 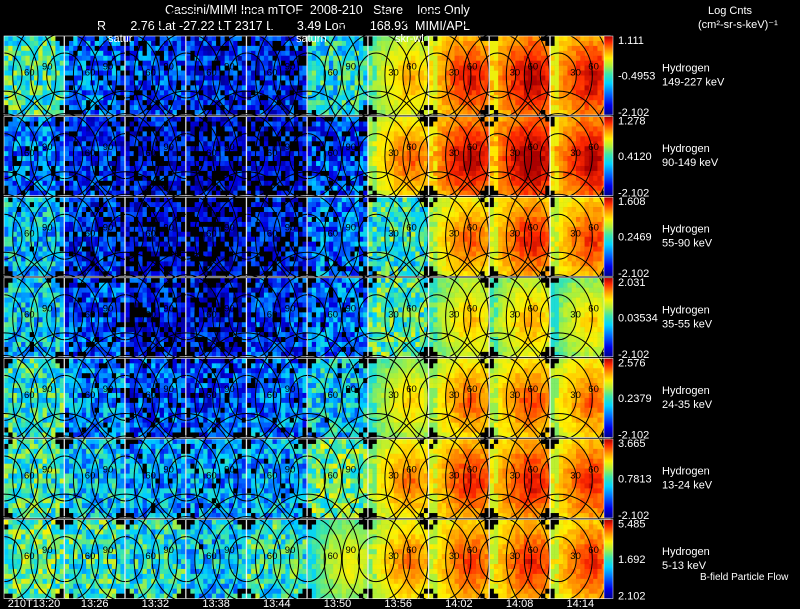 What do you see at coordinates (519, 156) in the screenshot?
I see `tile-frame` at bounding box center [519, 156].